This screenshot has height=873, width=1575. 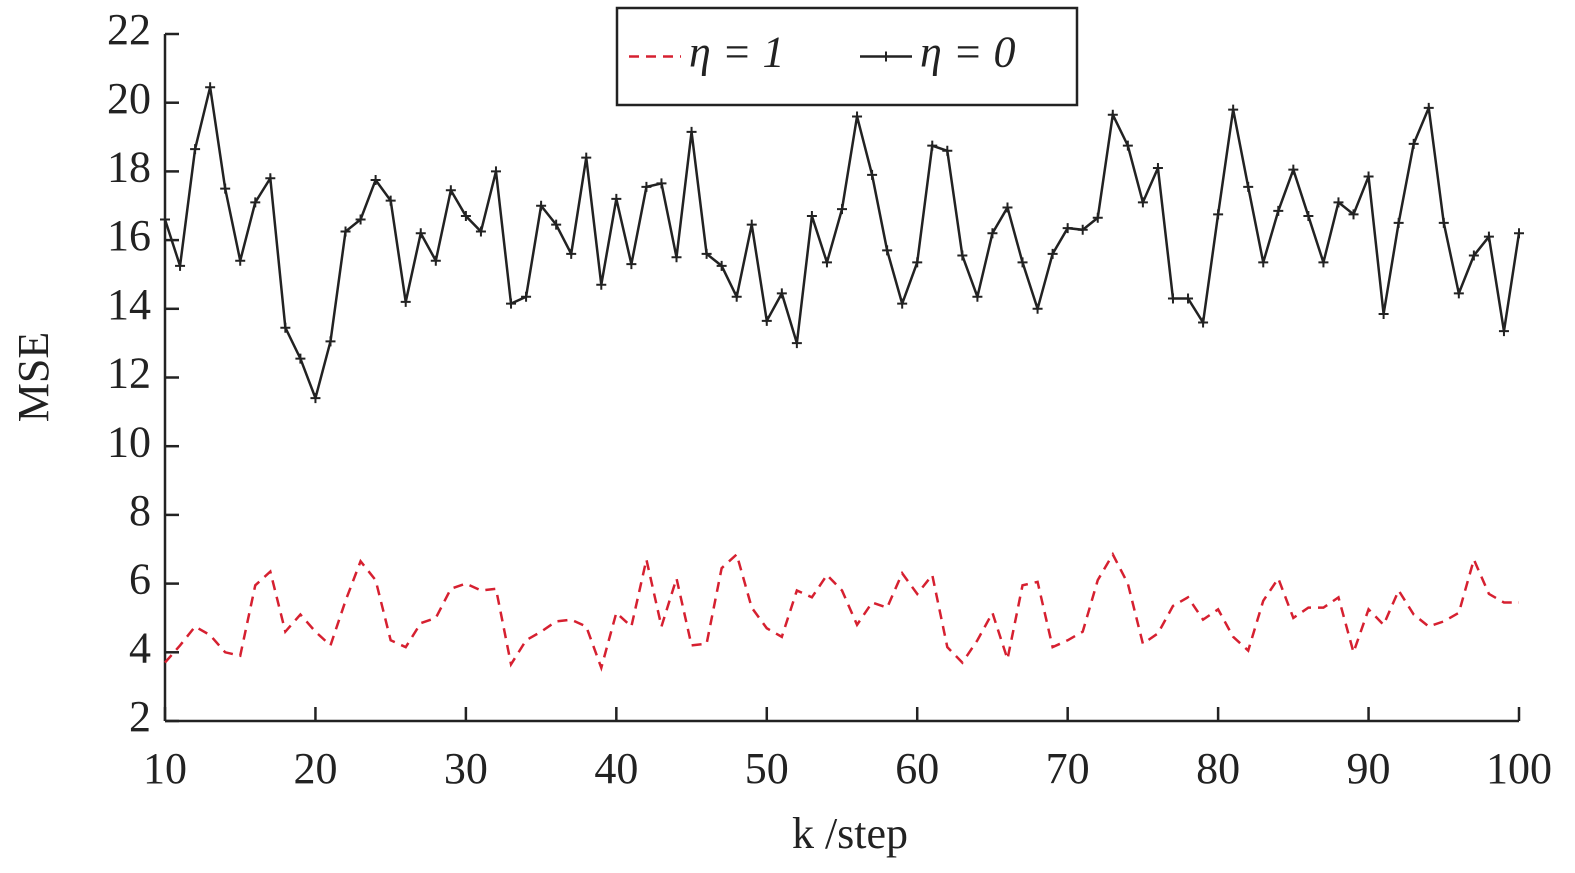 What do you see at coordinates (841, 611) in the screenshot?
I see `series-line` at bounding box center [841, 611].